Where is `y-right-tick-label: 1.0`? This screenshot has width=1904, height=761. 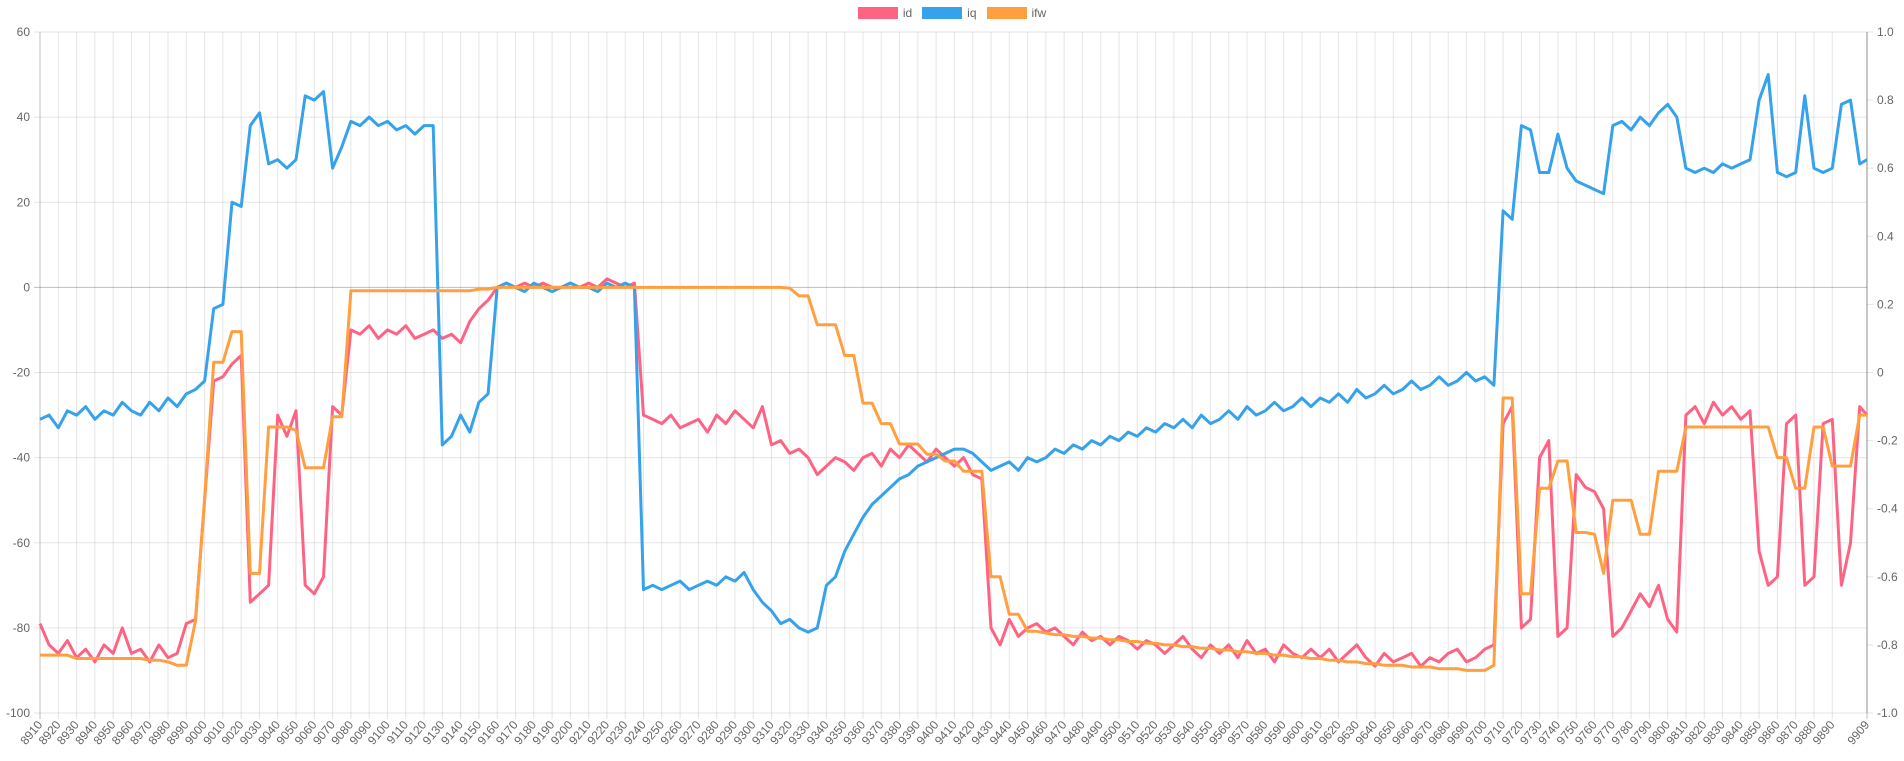
y-right-tick-label: 1.0 is located at coordinates (1885, 32).